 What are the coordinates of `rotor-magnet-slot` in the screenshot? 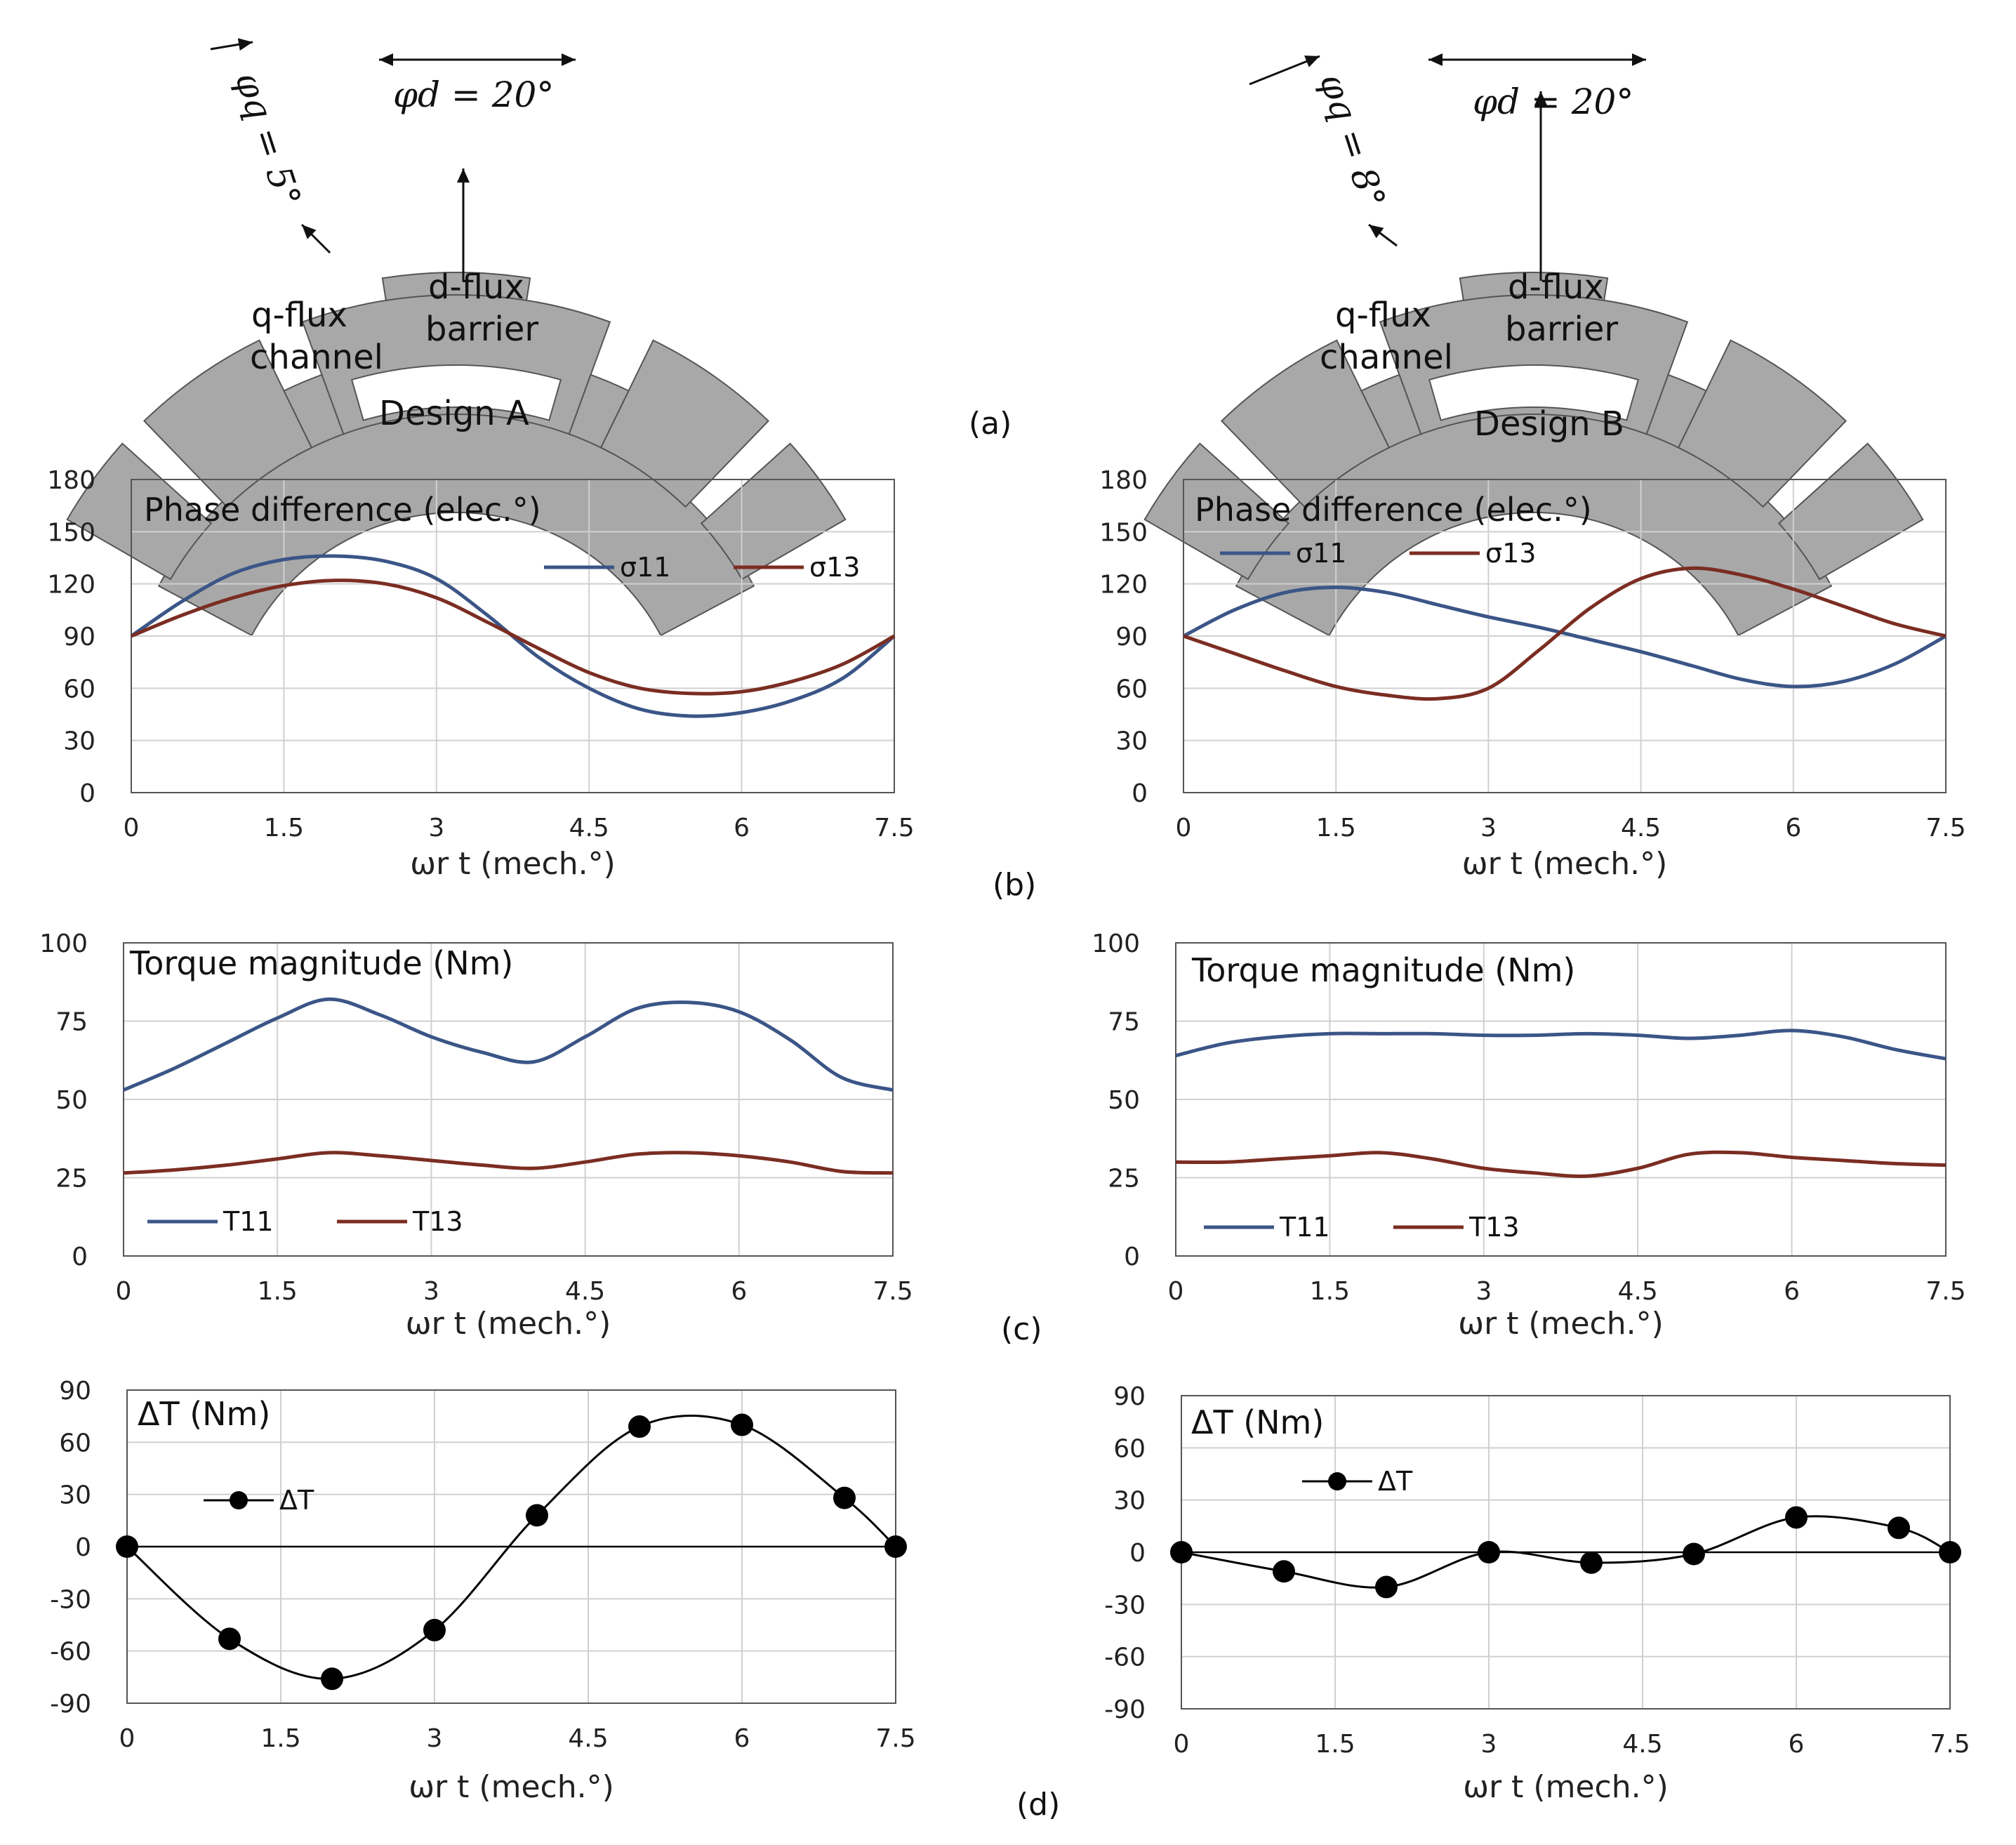 It's located at (456, 286).